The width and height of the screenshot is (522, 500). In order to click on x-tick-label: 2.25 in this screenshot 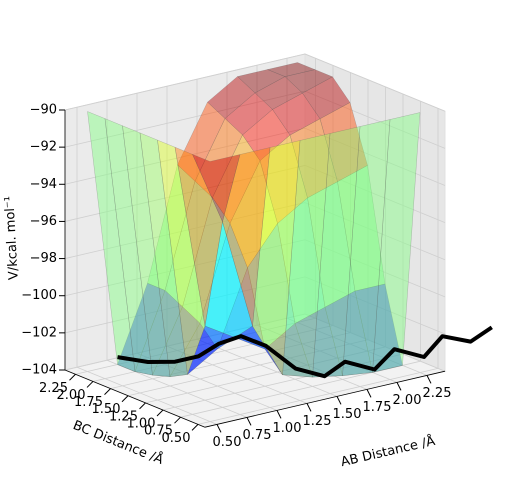, I will do `click(437, 393)`.